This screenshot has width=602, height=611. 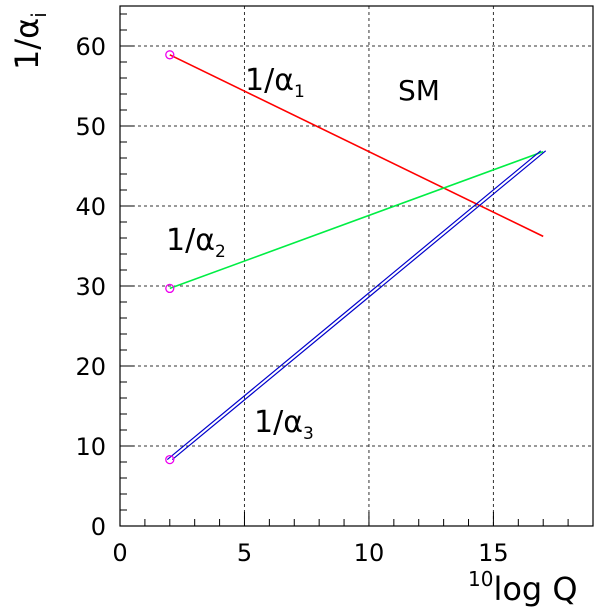 What do you see at coordinates (284, 424) in the screenshot?
I see `series-label-alpha3: 1/α3` at bounding box center [284, 424].